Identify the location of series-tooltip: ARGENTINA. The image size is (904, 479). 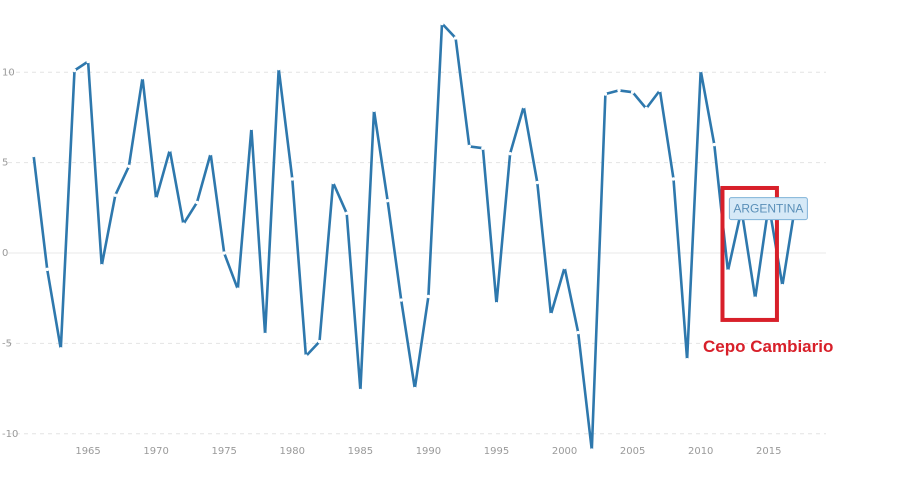
(768, 209).